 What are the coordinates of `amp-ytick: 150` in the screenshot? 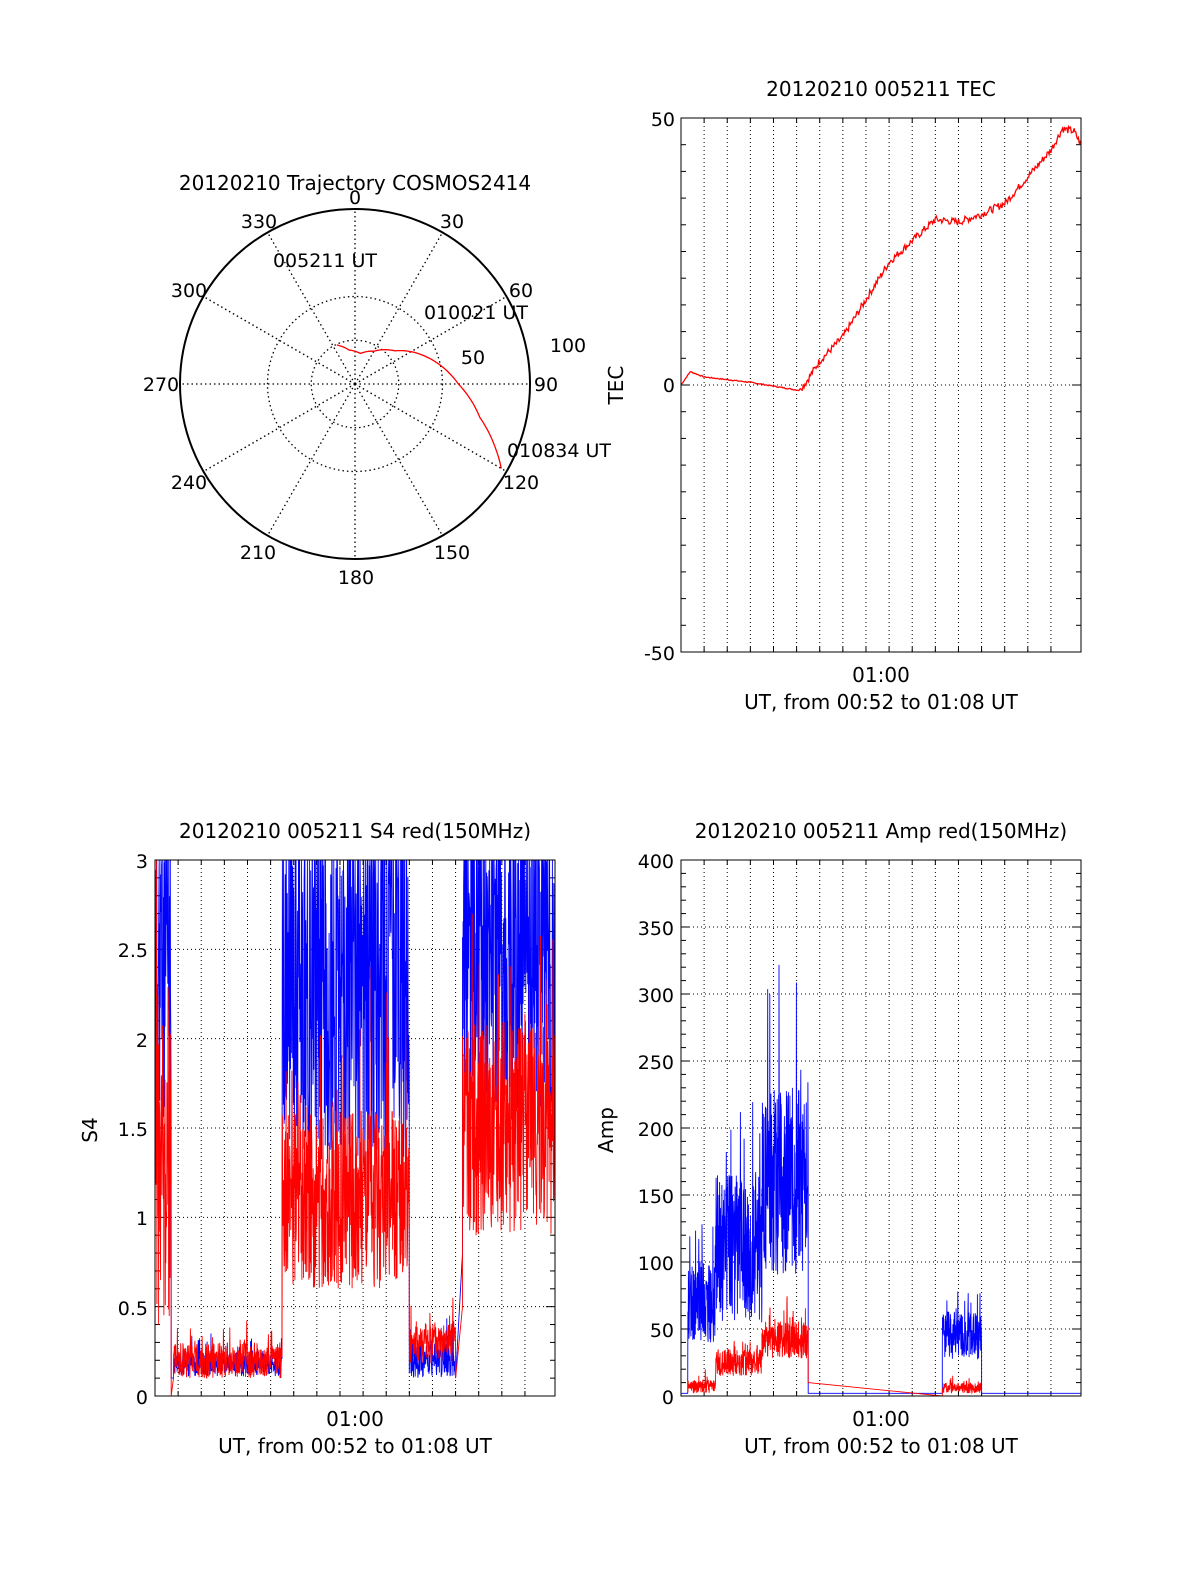 It's located at (656, 1197).